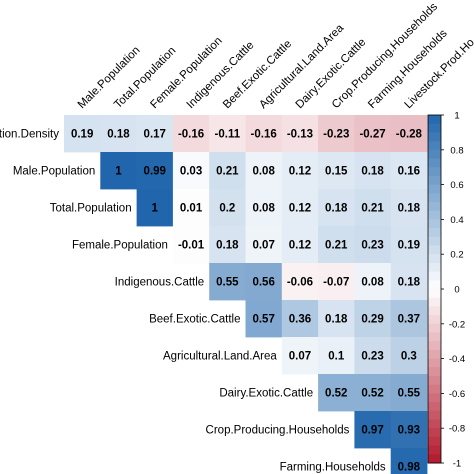 The image size is (474, 474). Describe the element at coordinates (446, 290) in the screenshot. I see `colorbar: 1 0.8 0.6 0.4 0.2 0 -0.2 -0.4 -0.6 -0.8 -1` at that location.